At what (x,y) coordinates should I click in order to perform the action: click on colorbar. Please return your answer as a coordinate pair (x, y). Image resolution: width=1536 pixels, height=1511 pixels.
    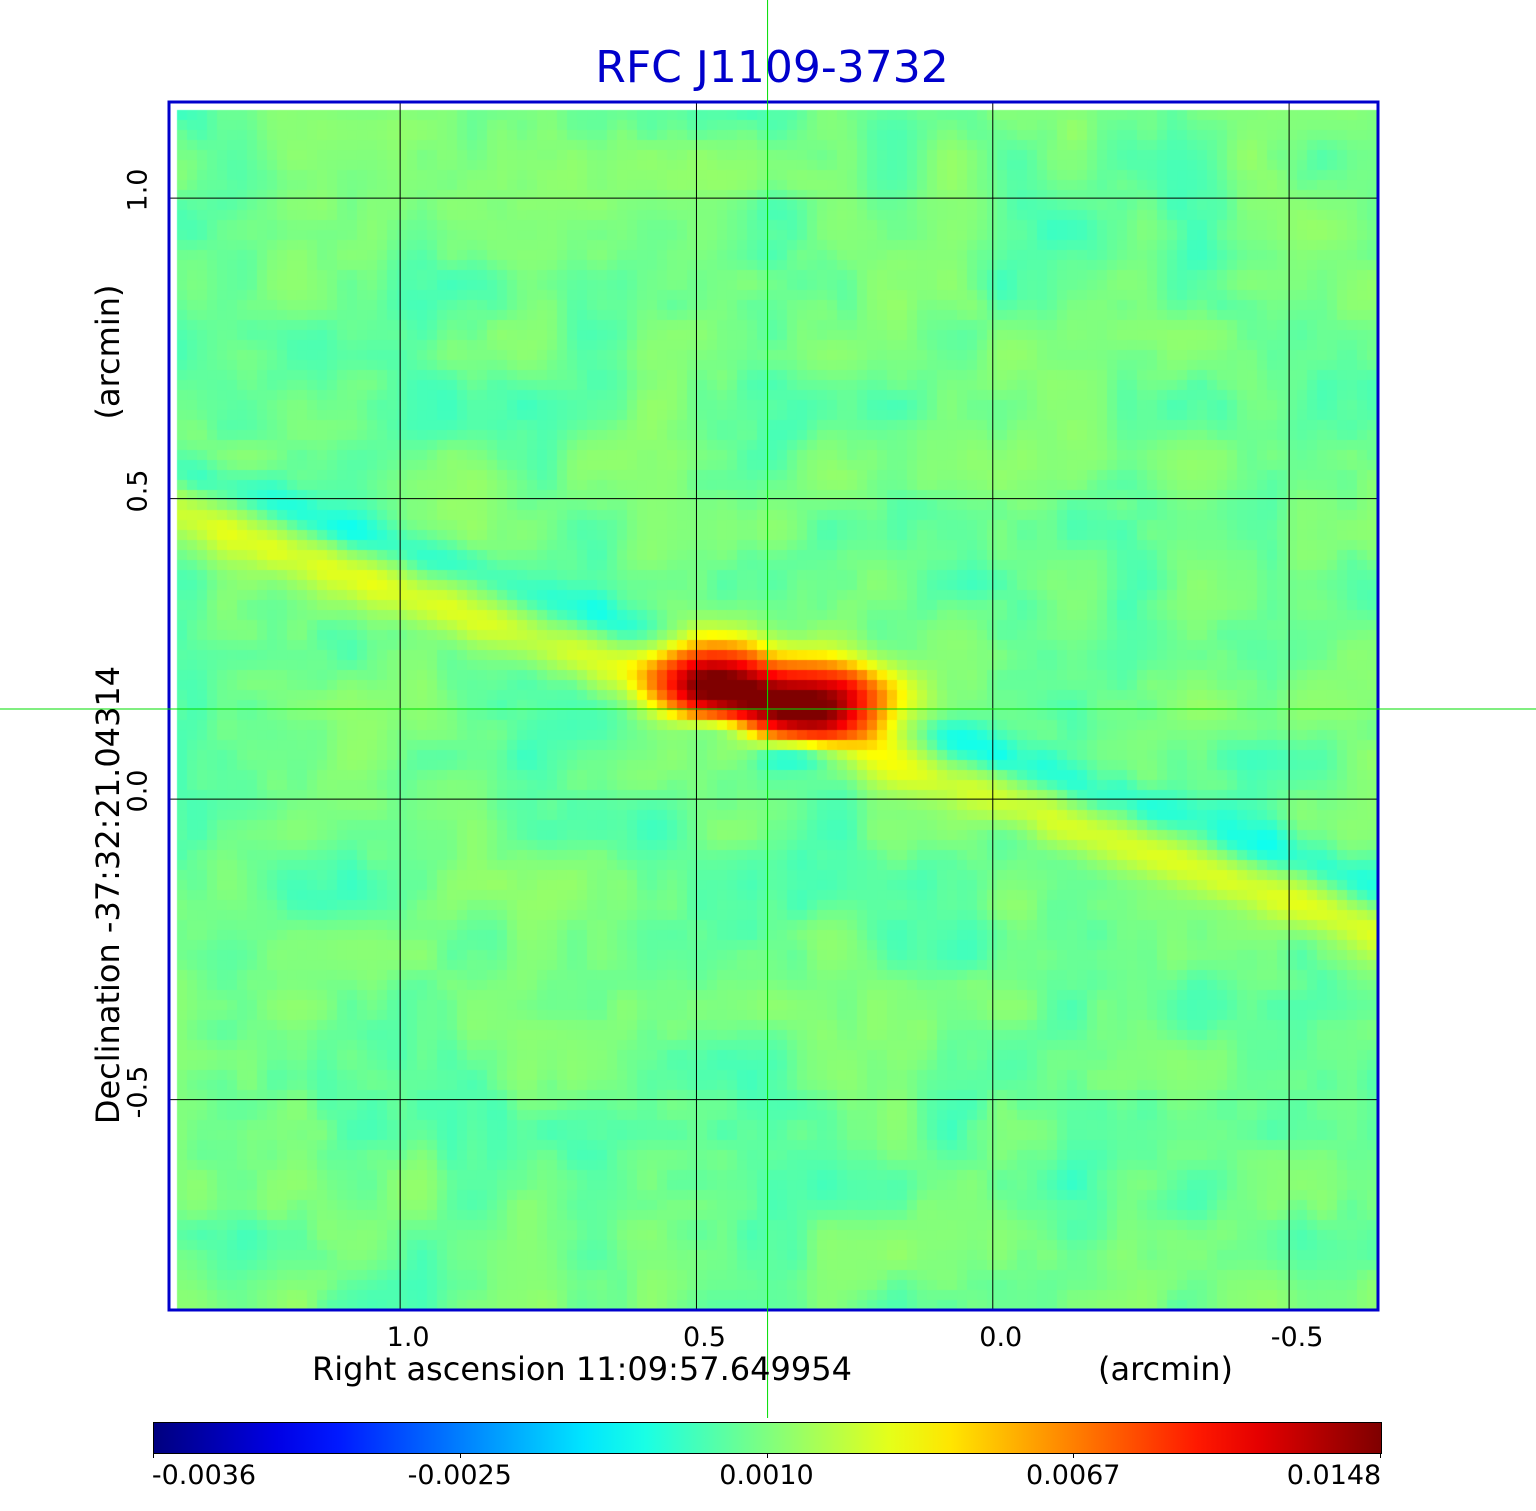
    Looking at the image, I should click on (767, 1438).